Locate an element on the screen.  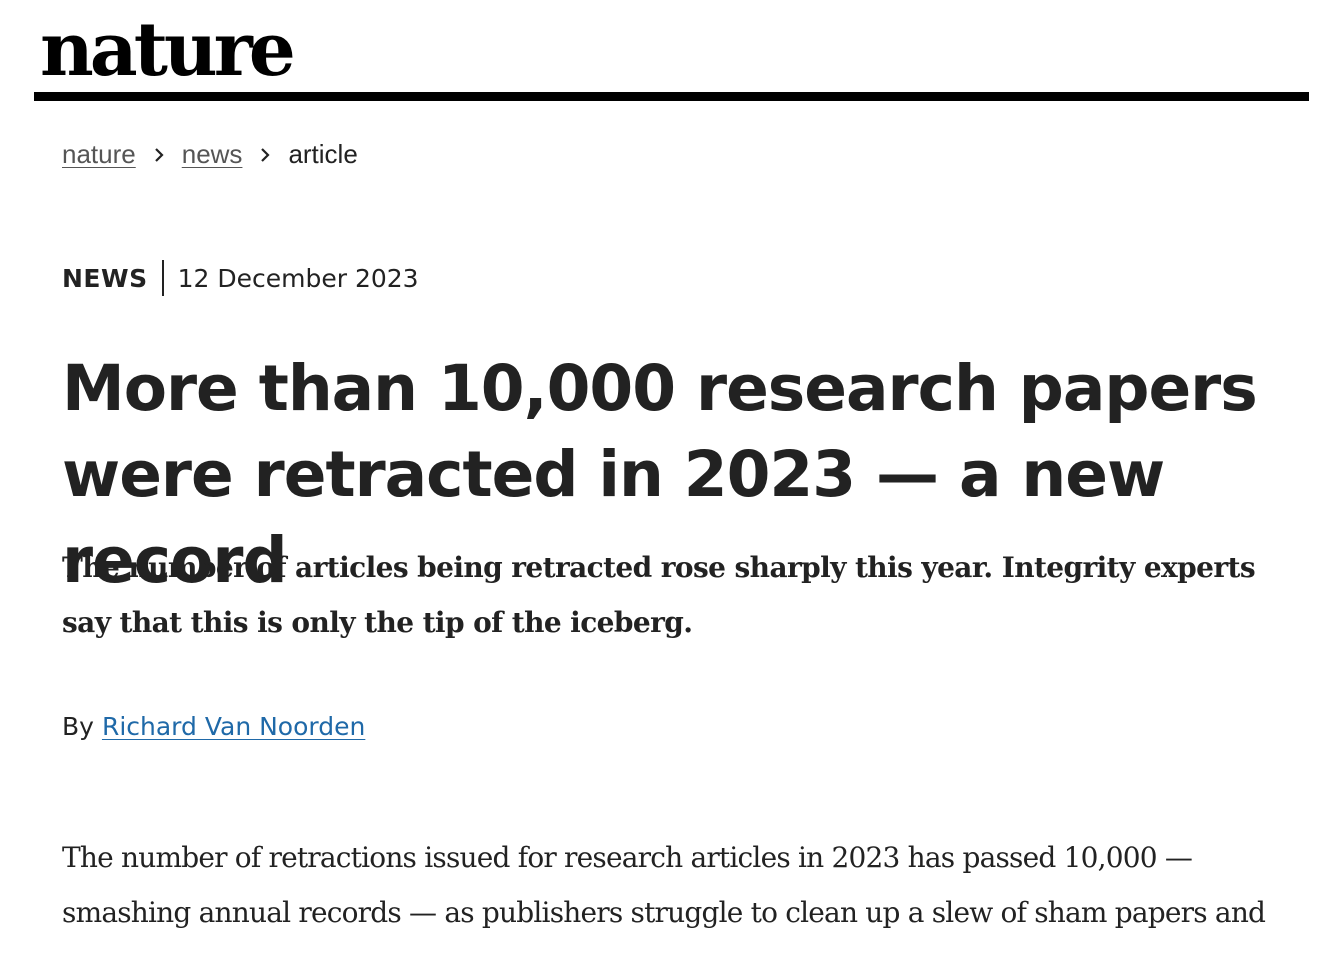
breadcrumb-current: article is located at coordinates (323, 153).